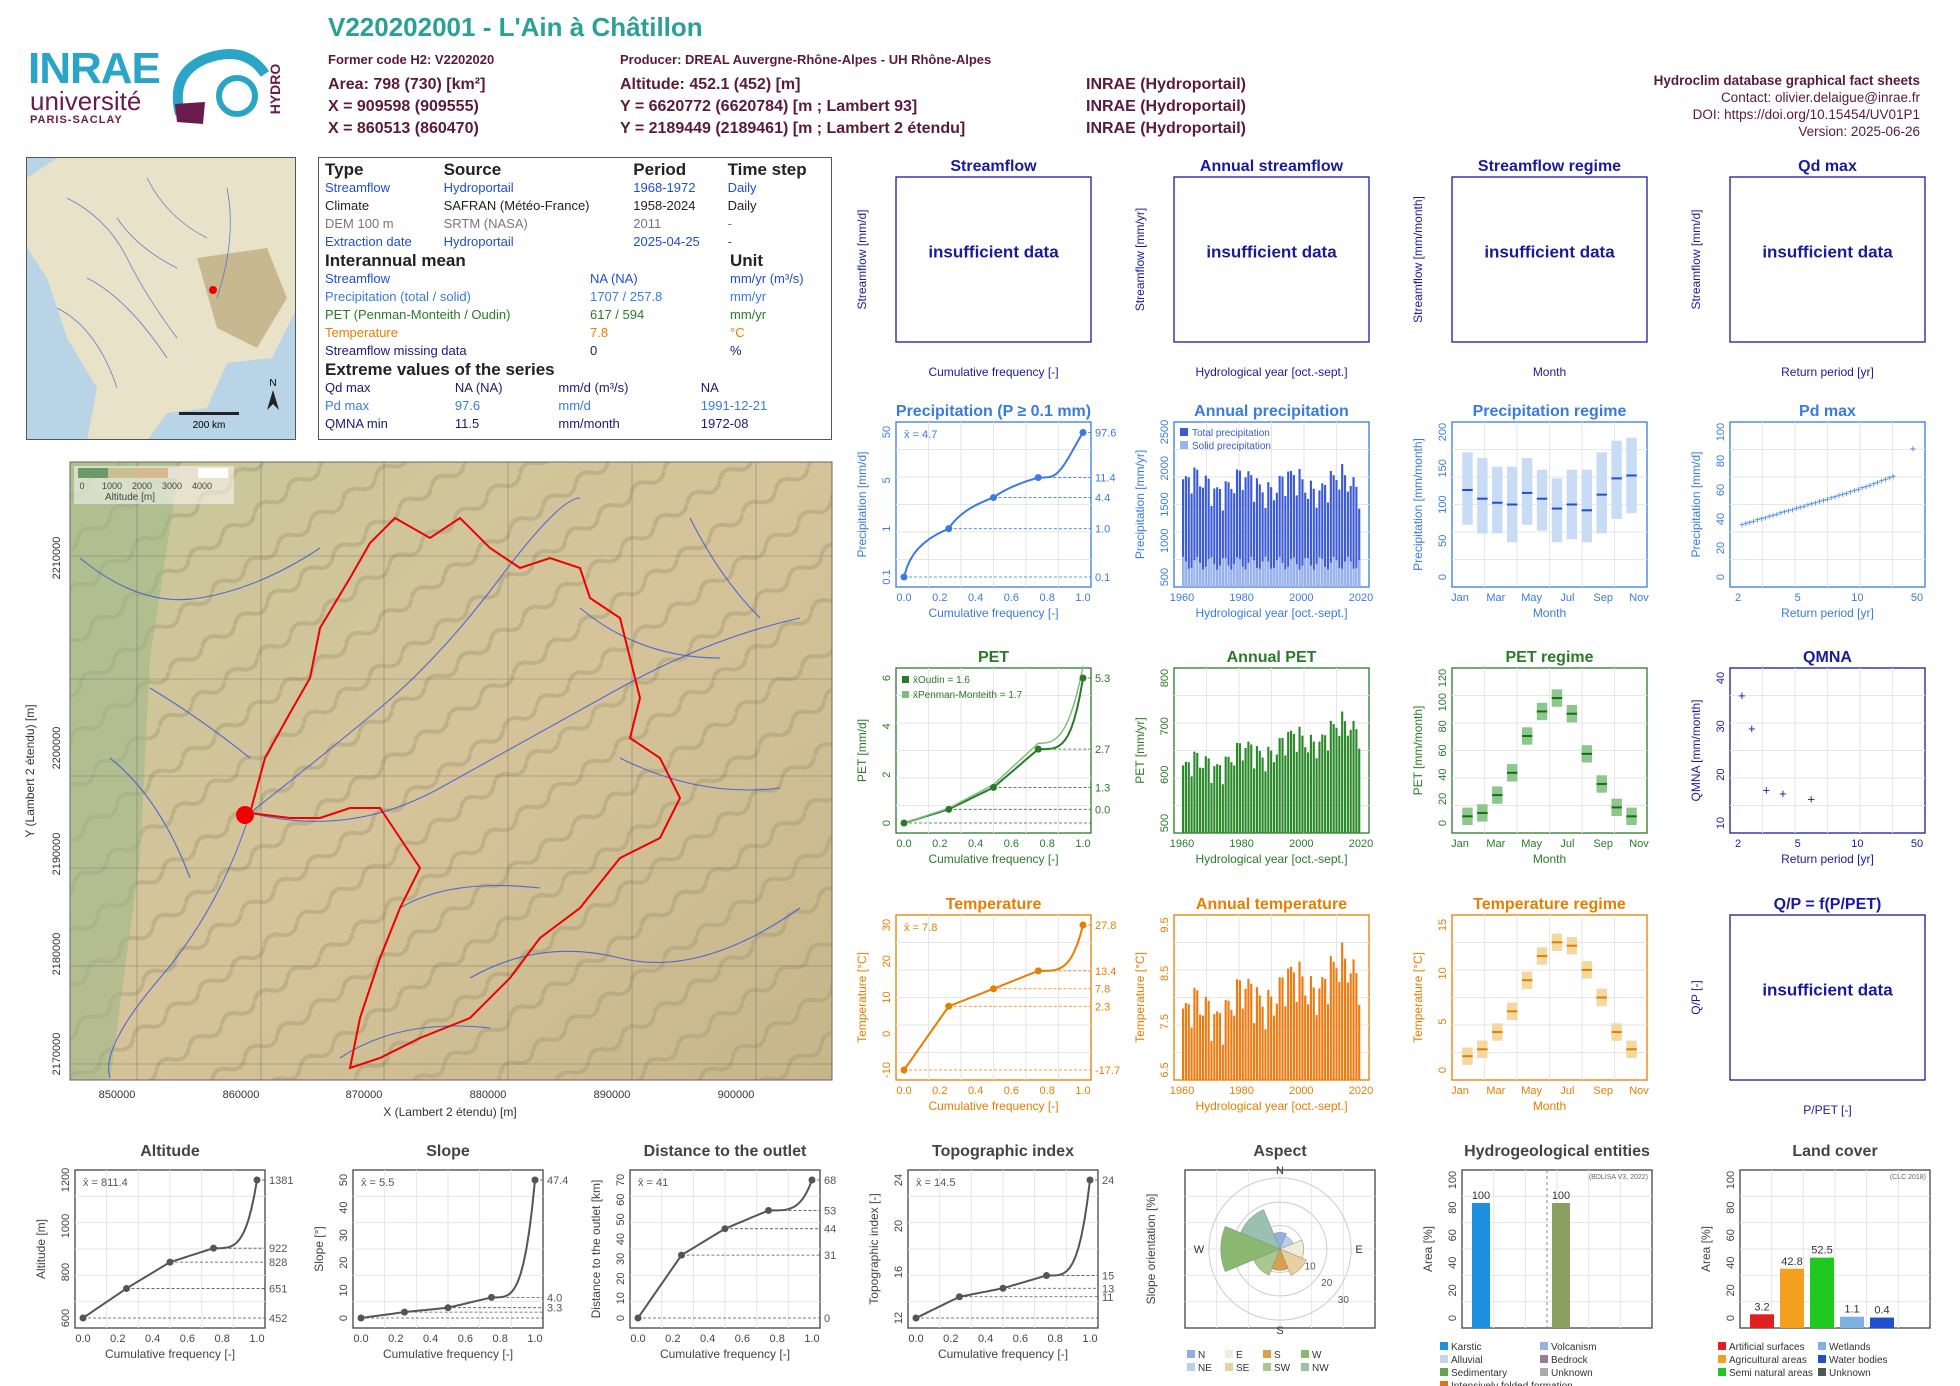  What do you see at coordinates (161, 298) in the screenshot?
I see `inset-map: 200 km N` at bounding box center [161, 298].